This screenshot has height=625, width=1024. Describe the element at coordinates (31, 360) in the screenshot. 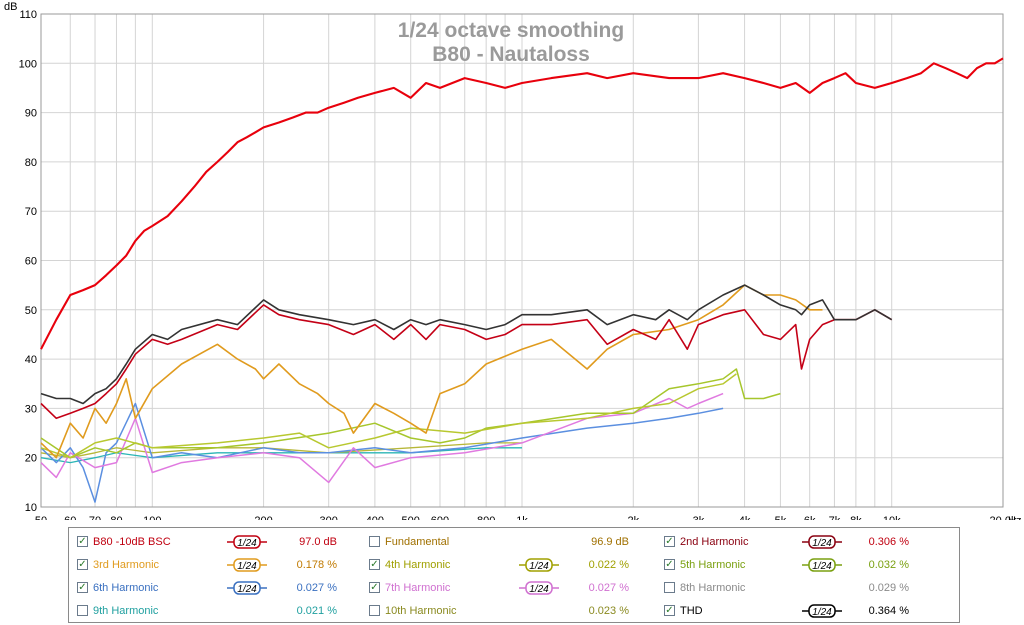

I see `y-tick-label: 40` at that location.